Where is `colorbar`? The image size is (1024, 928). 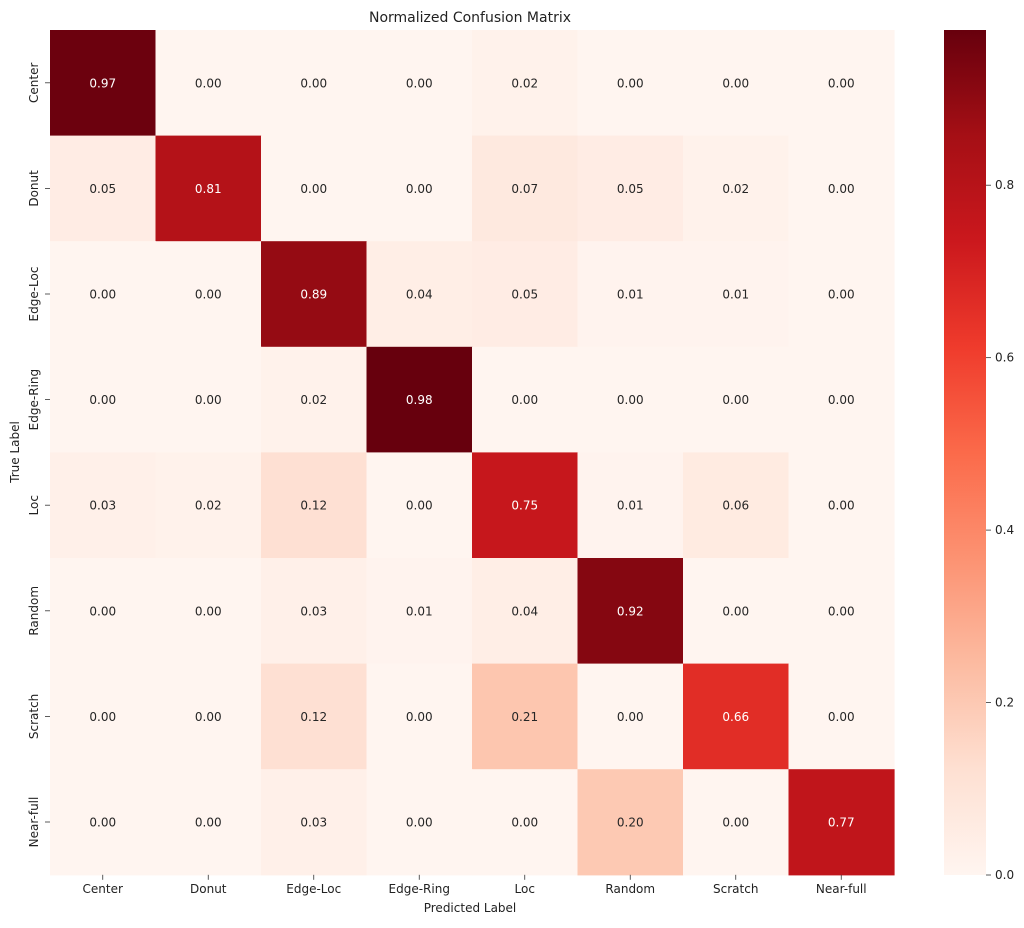 colorbar is located at coordinates (965, 452).